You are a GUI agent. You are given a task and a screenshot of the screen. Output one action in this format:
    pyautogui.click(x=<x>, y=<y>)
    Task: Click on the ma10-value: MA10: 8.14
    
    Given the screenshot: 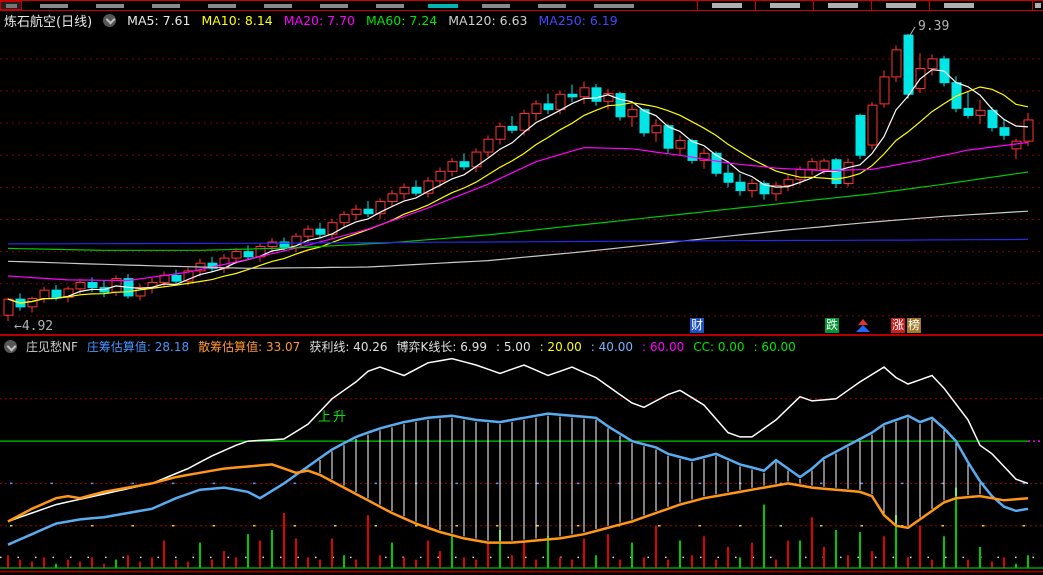 What is the action you would take?
    pyautogui.click(x=237, y=20)
    